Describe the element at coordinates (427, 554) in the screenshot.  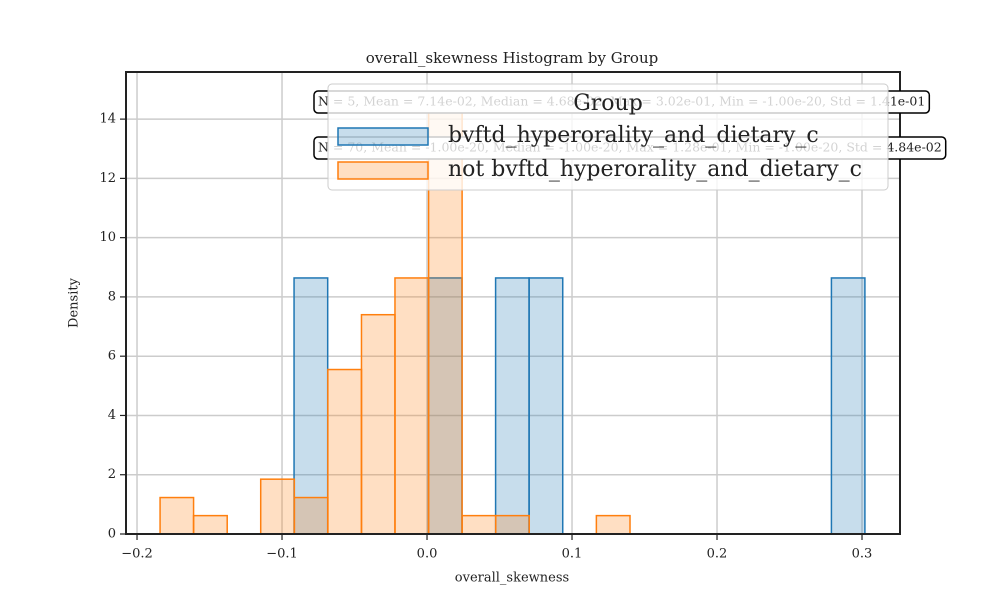
I see `x-tick-label: 0.0` at that location.